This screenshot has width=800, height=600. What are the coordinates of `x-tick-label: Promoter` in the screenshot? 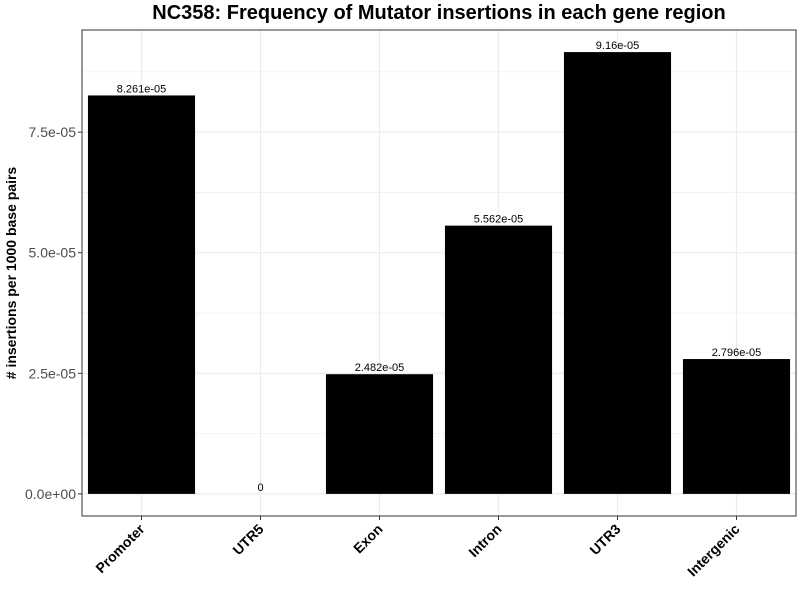 It's located at (120, 548).